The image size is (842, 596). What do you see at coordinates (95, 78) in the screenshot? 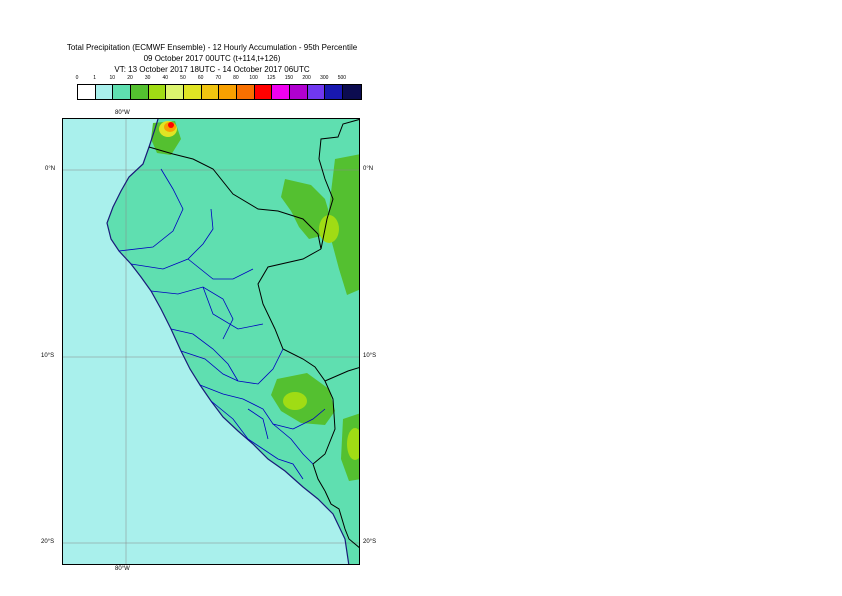
I see `legend-tick-label: 1` at bounding box center [95, 78].